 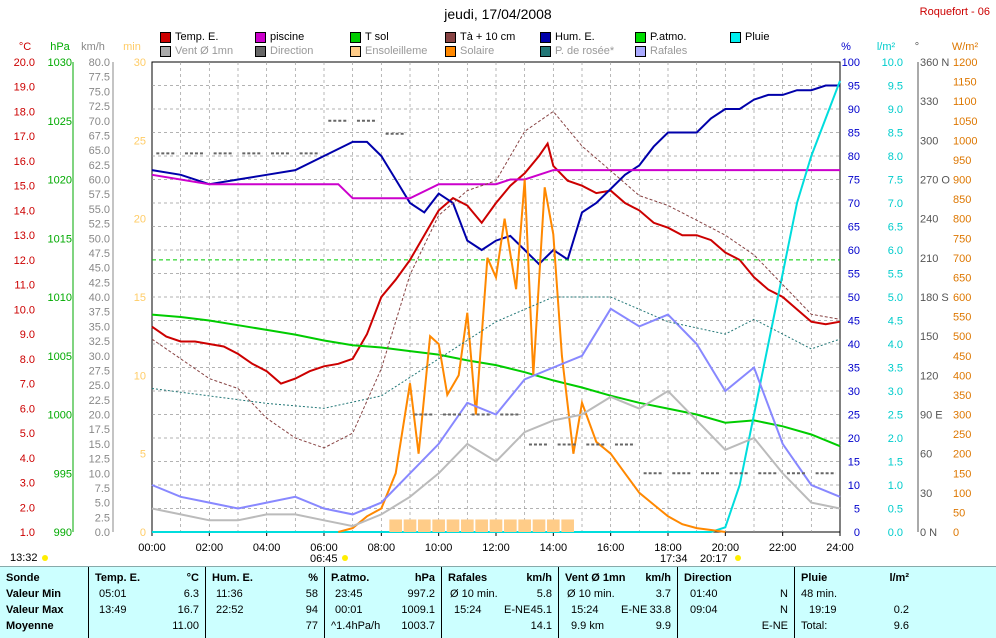 I want to click on unit-rain: l/m², so click(x=899, y=578).